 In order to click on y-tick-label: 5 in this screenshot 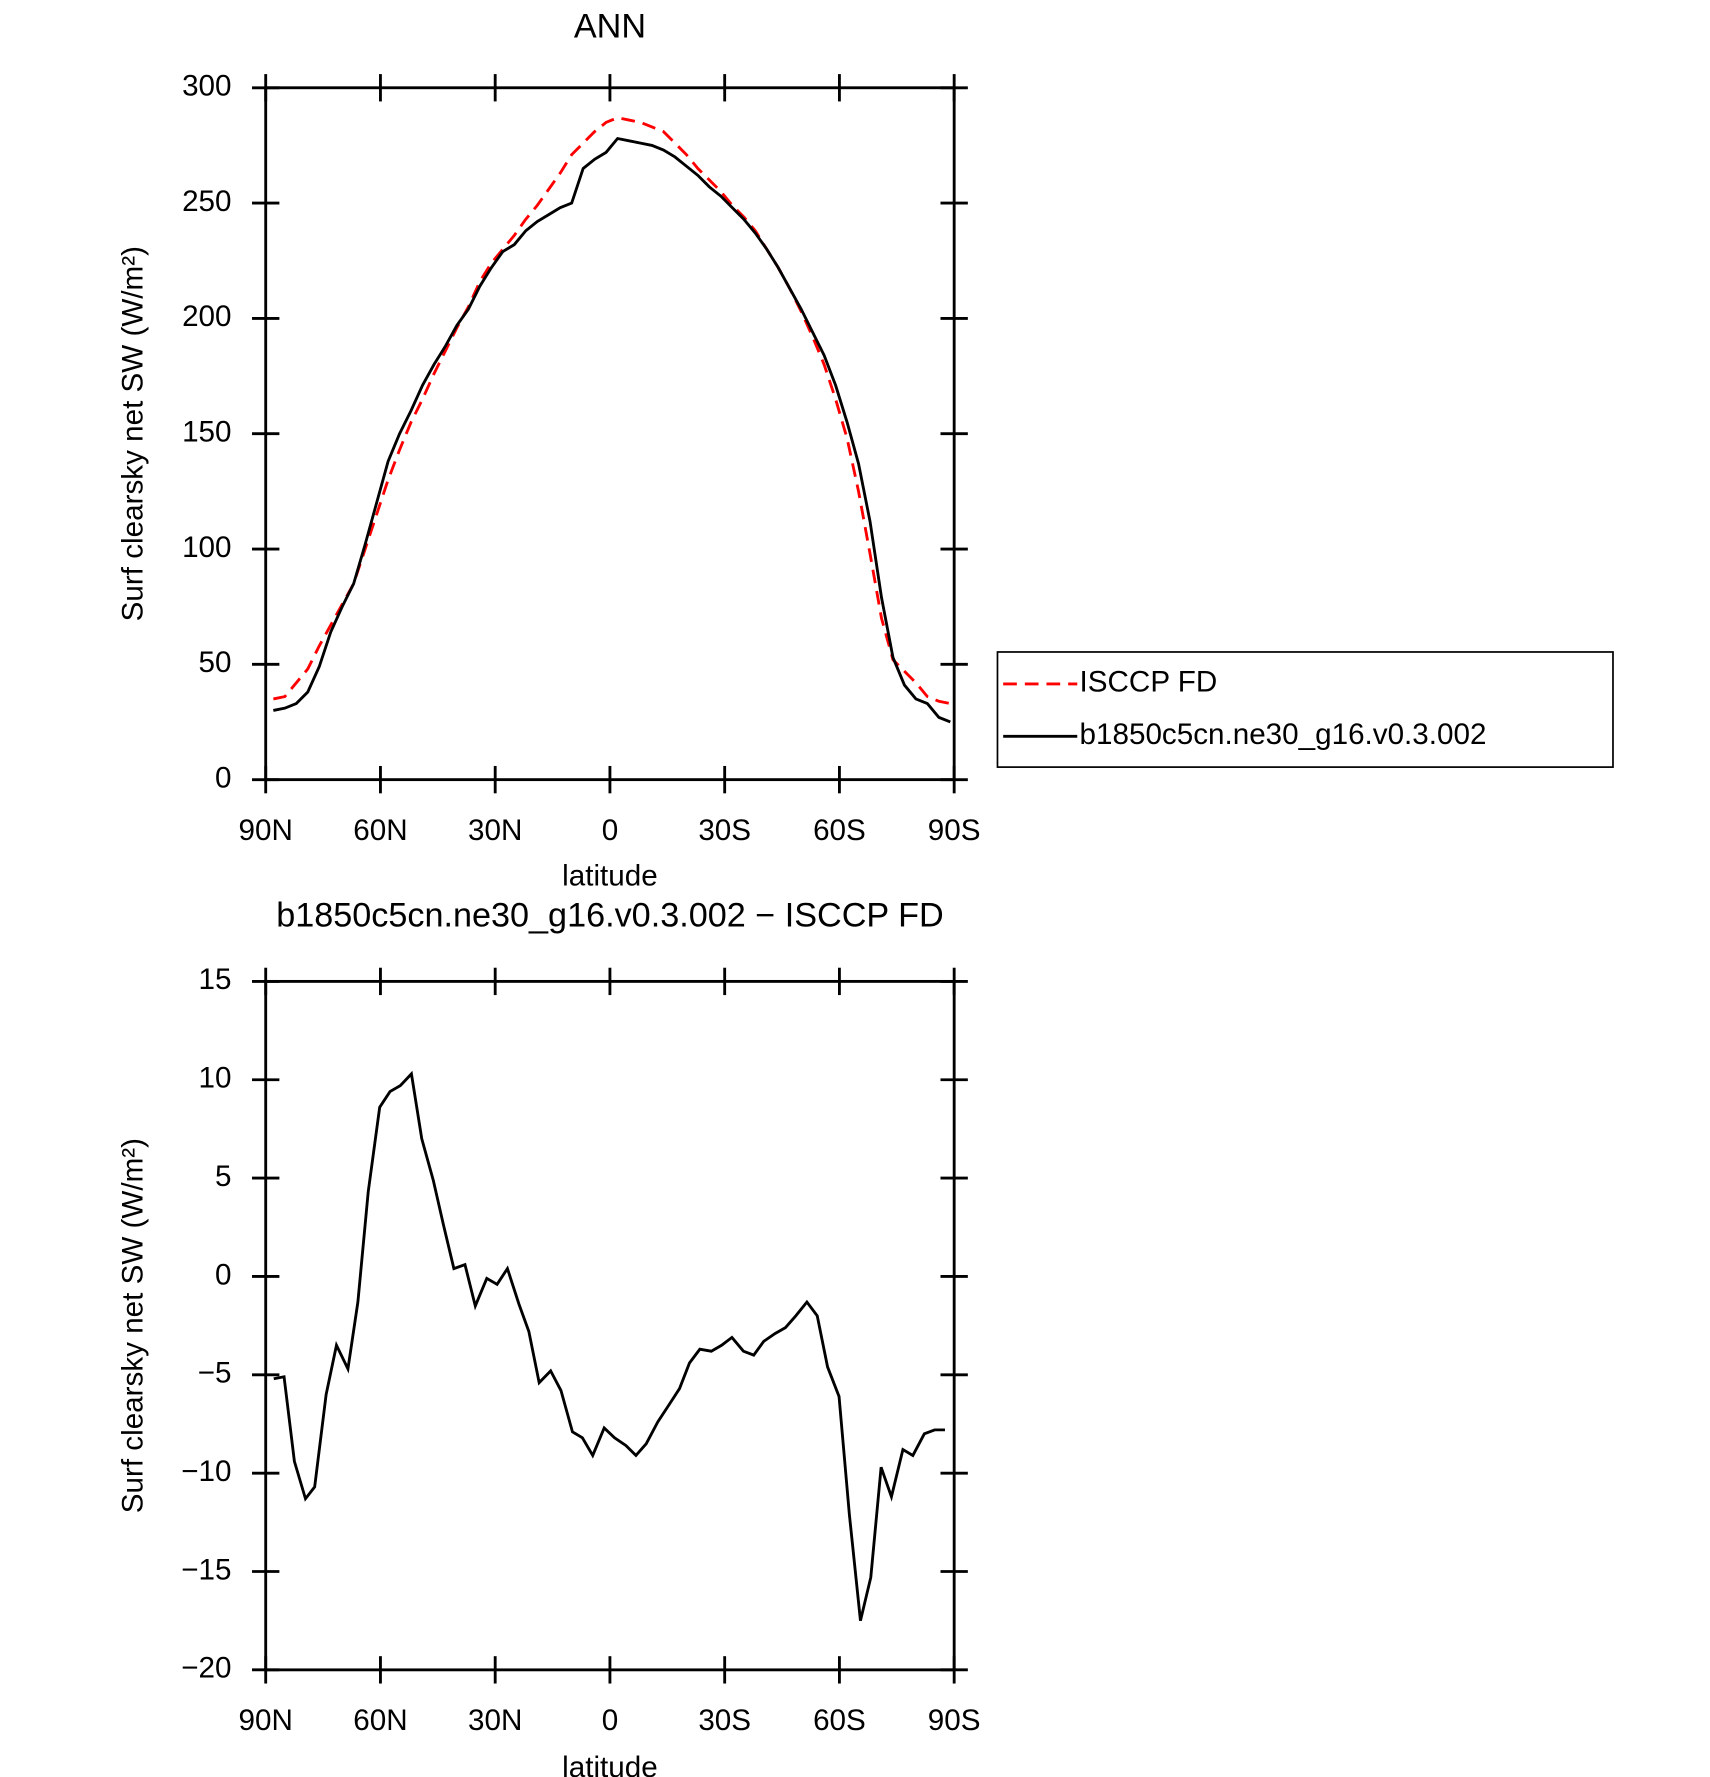, I will do `click(223, 1176)`.